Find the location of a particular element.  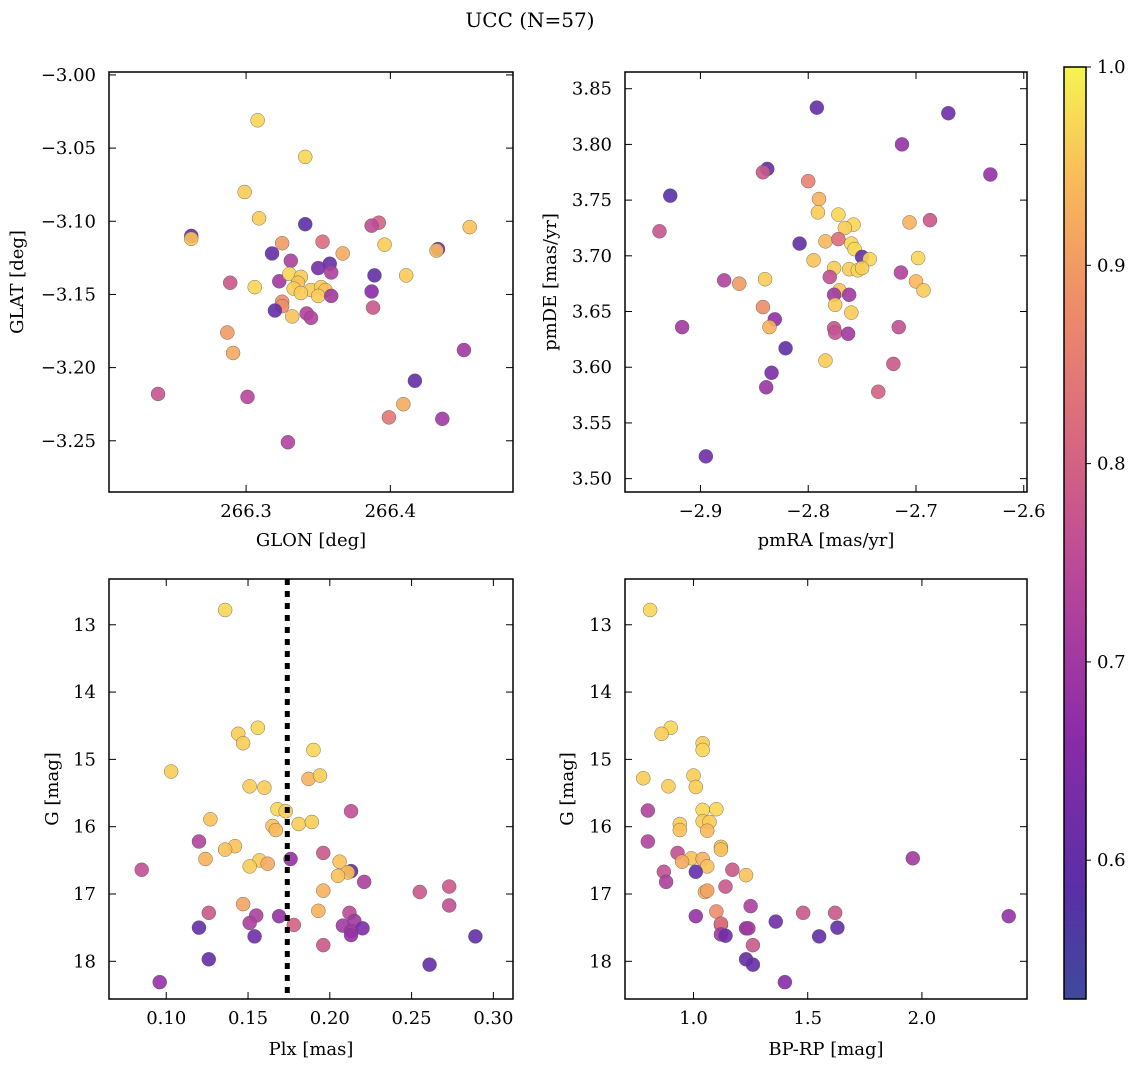

ylabel-pmde: pmDE [mas/yr] is located at coordinates (550, 282).